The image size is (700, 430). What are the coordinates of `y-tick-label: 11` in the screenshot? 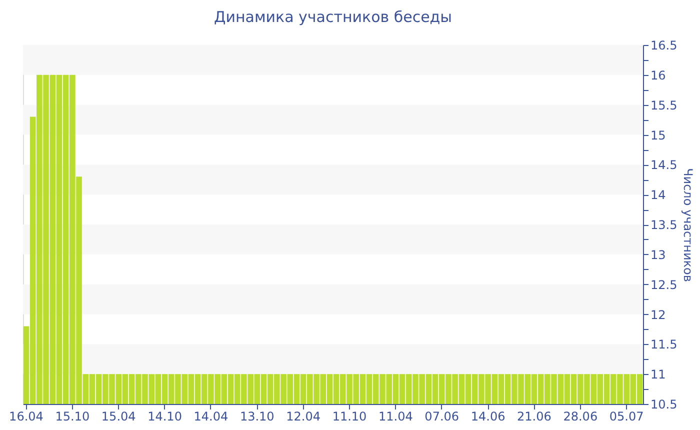 It's located at (658, 375).